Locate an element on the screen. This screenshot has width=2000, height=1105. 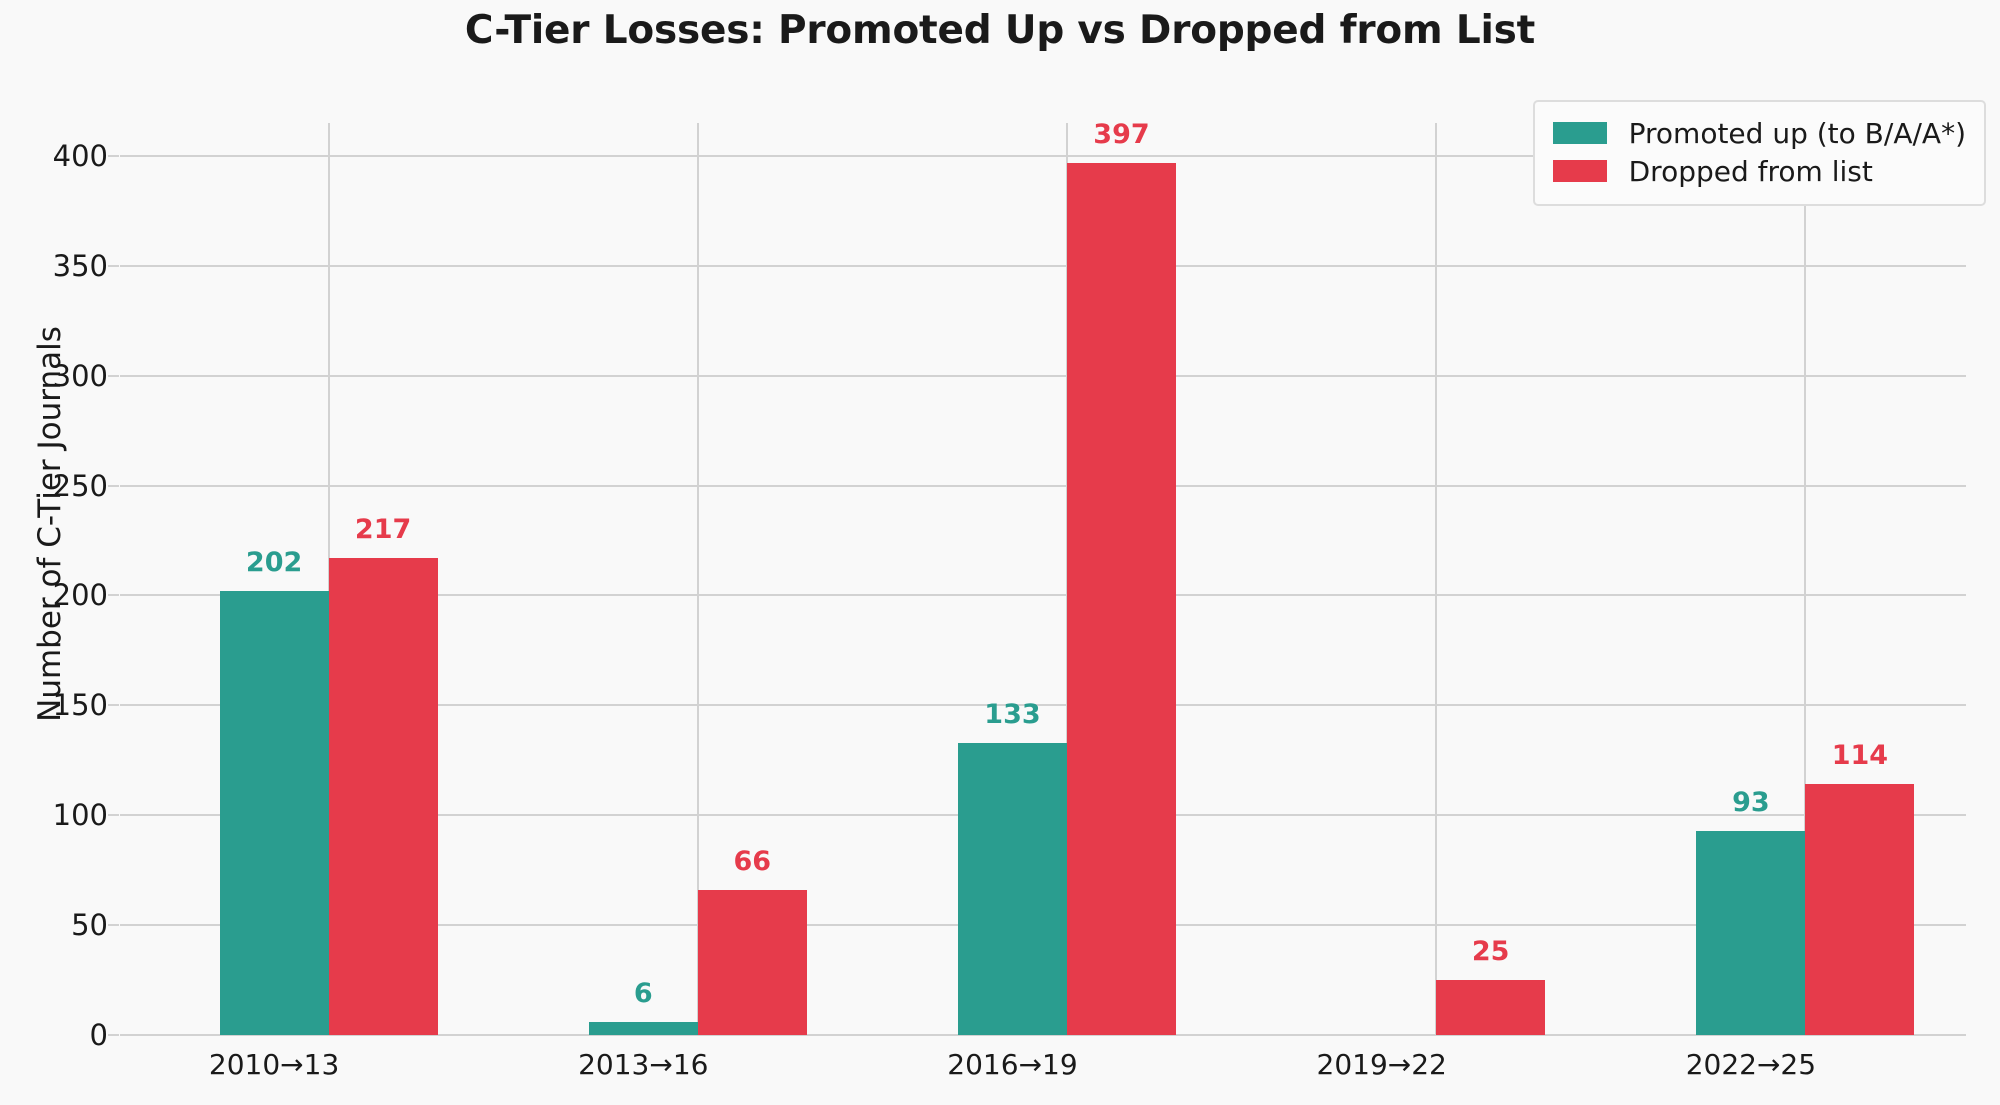
y-axis-tick-label: 200 is located at coordinates (80, 595).